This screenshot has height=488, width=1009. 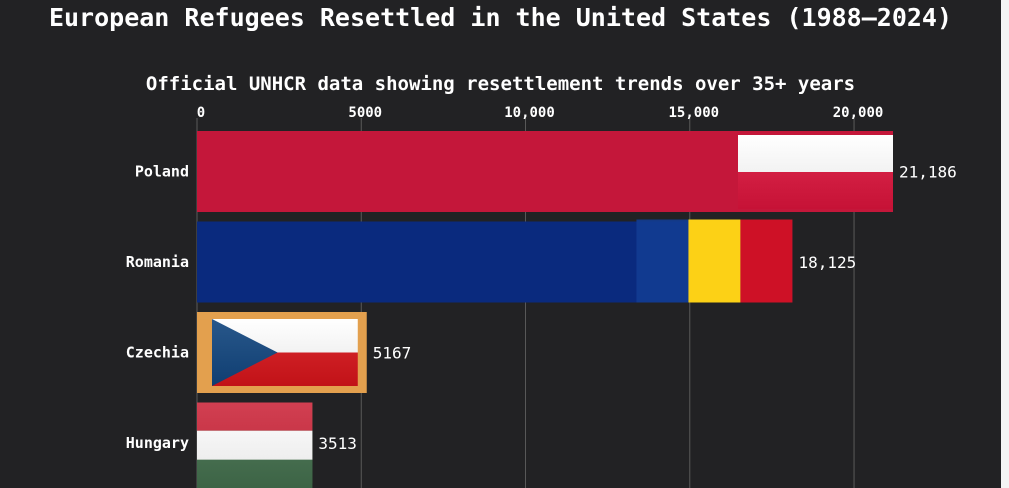 What do you see at coordinates (255, 445) in the screenshot?
I see `hungary-flag-icon` at bounding box center [255, 445].